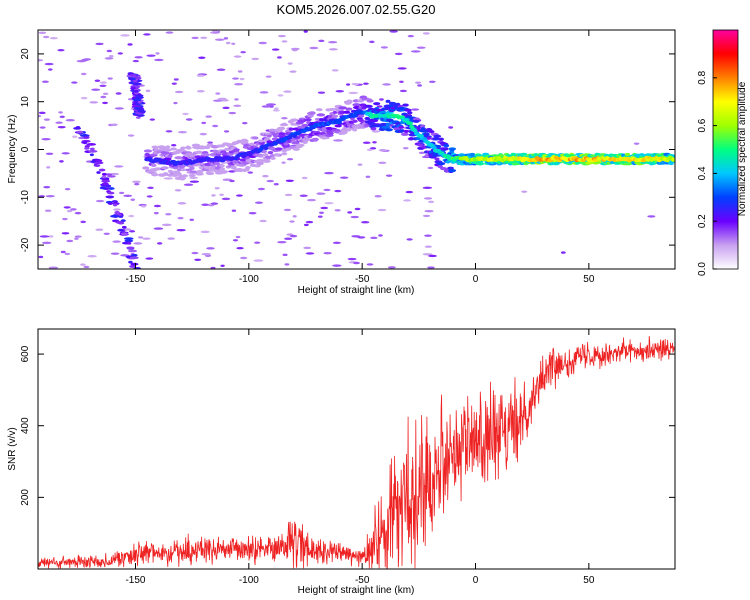 The image size is (750, 600). I want to click on colorbar-gradient, so click(725, 149).